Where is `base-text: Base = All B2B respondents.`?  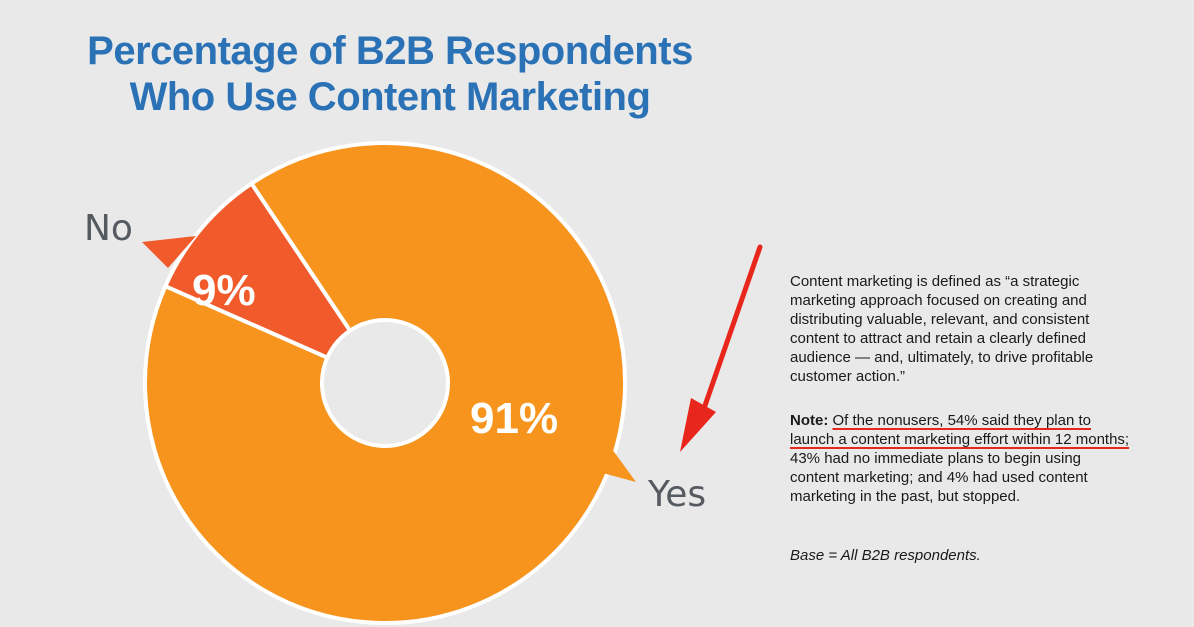 base-text: Base = All B2B respondents. is located at coordinates (885, 555).